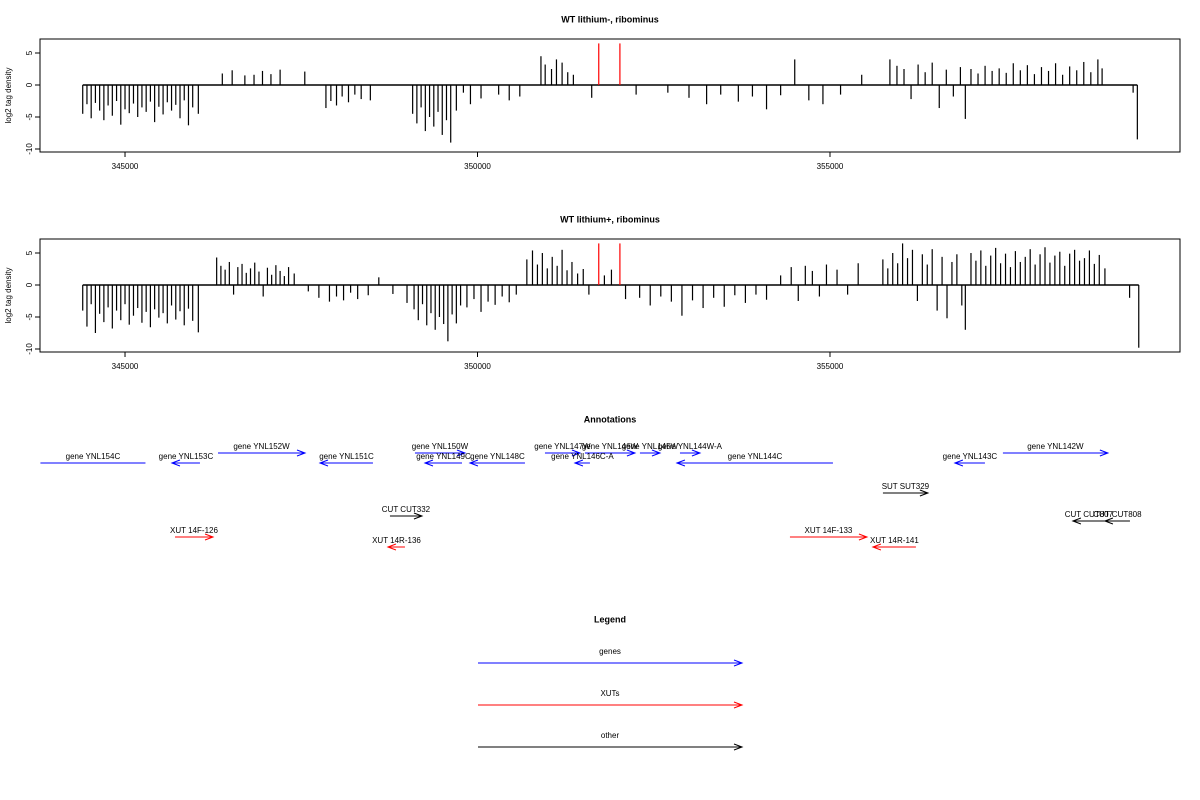 This screenshot has height=800, width=1200. Describe the element at coordinates (1055, 446) in the screenshot. I see `feature-label: gene YNL142W` at that location.